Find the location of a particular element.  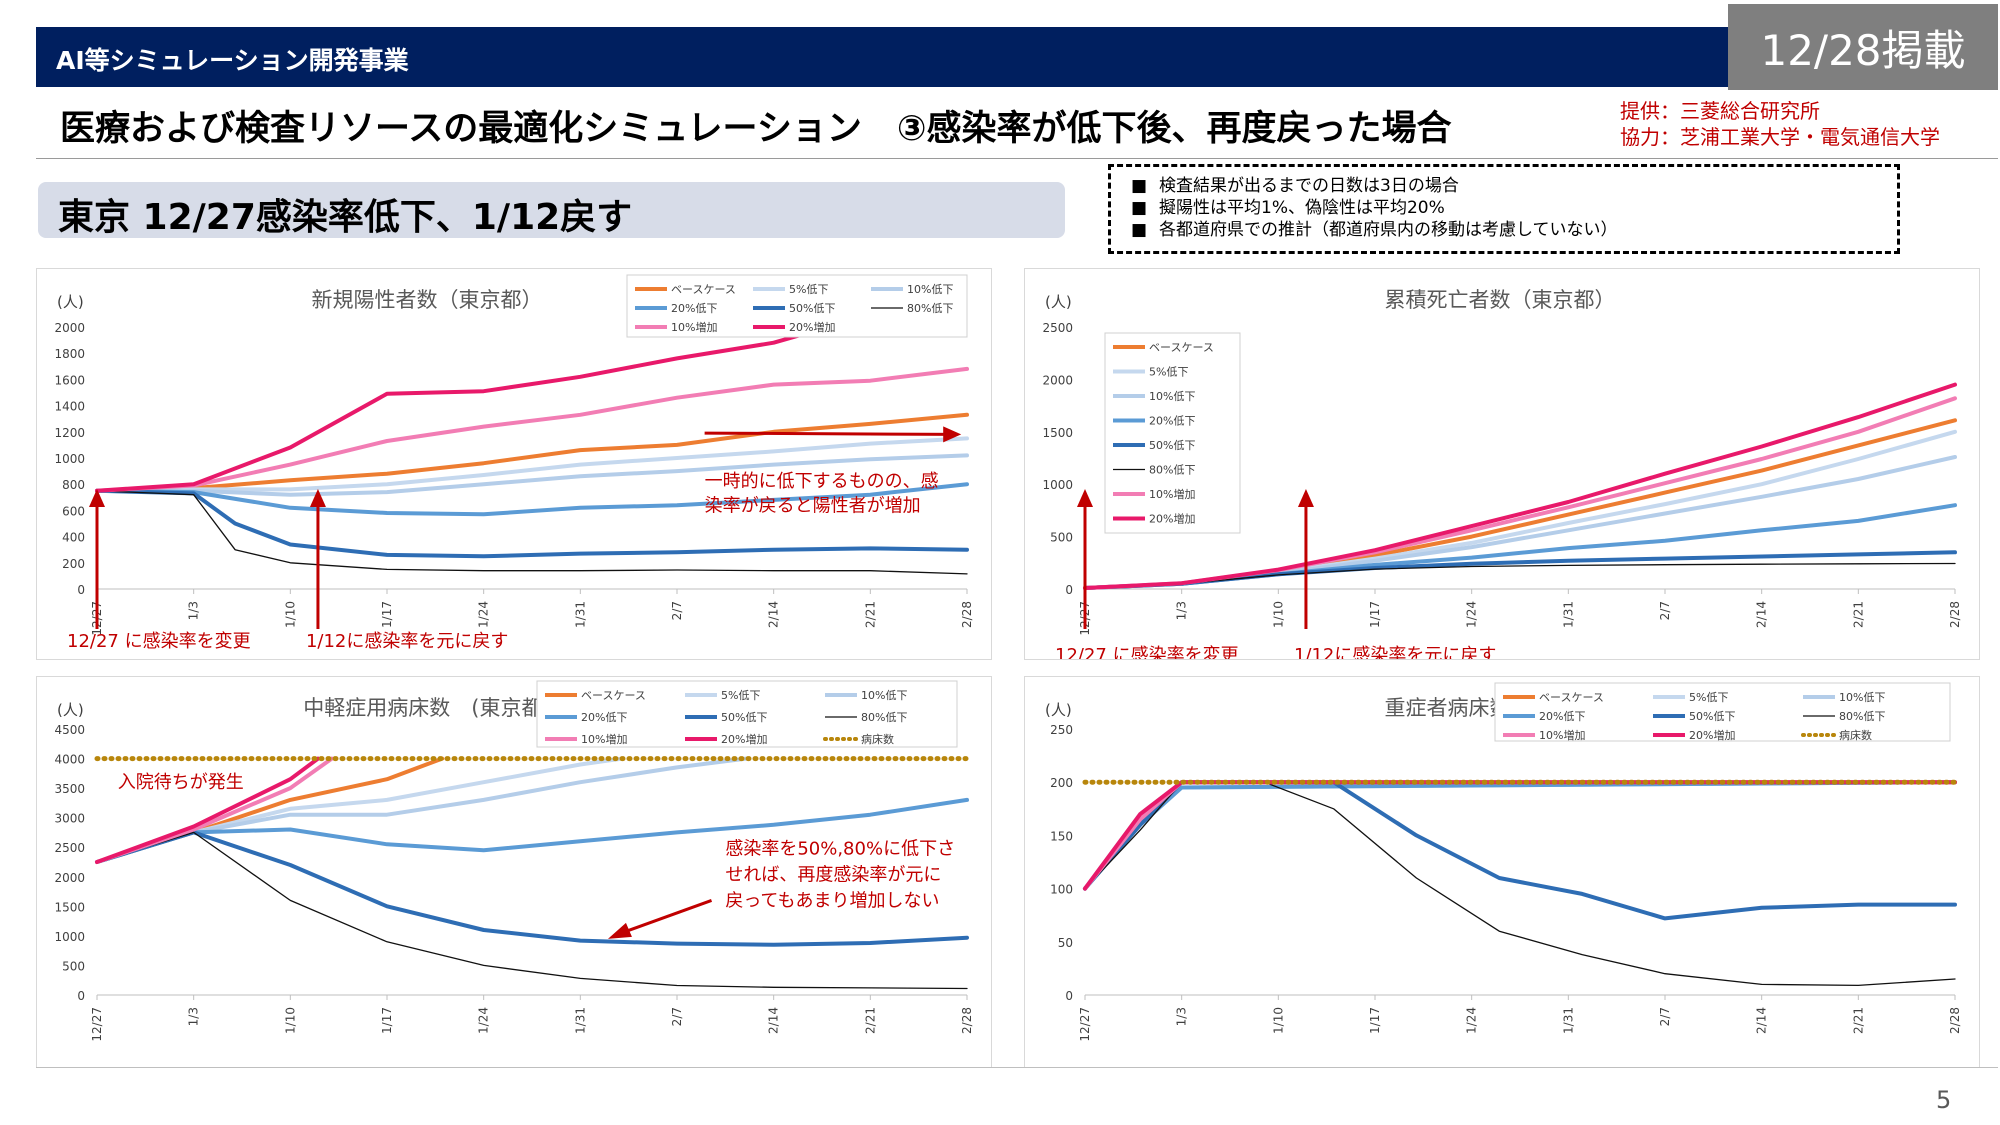

y-tick-label: 150 is located at coordinates (1061, 836).